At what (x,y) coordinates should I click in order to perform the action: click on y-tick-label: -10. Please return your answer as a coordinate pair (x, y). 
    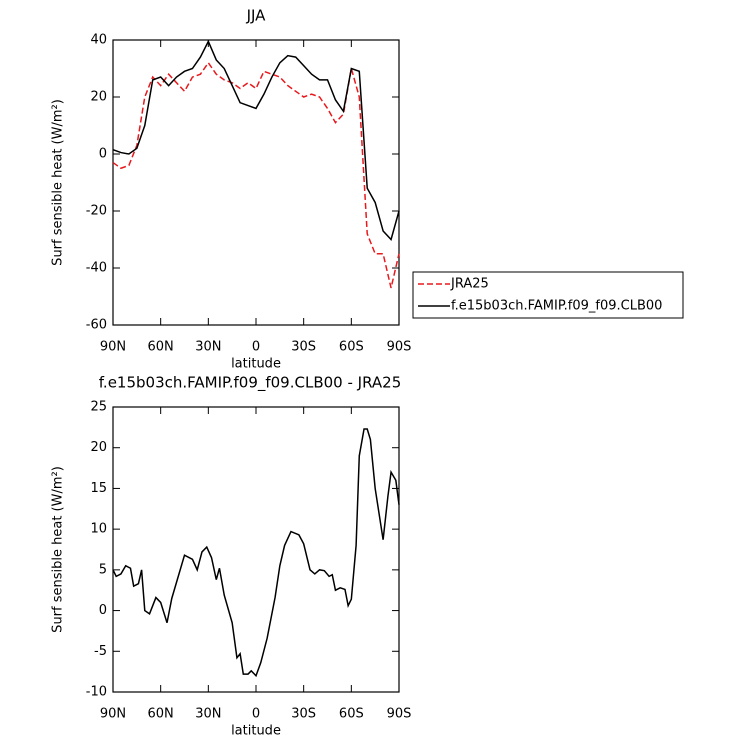
    Looking at the image, I should click on (96, 692).